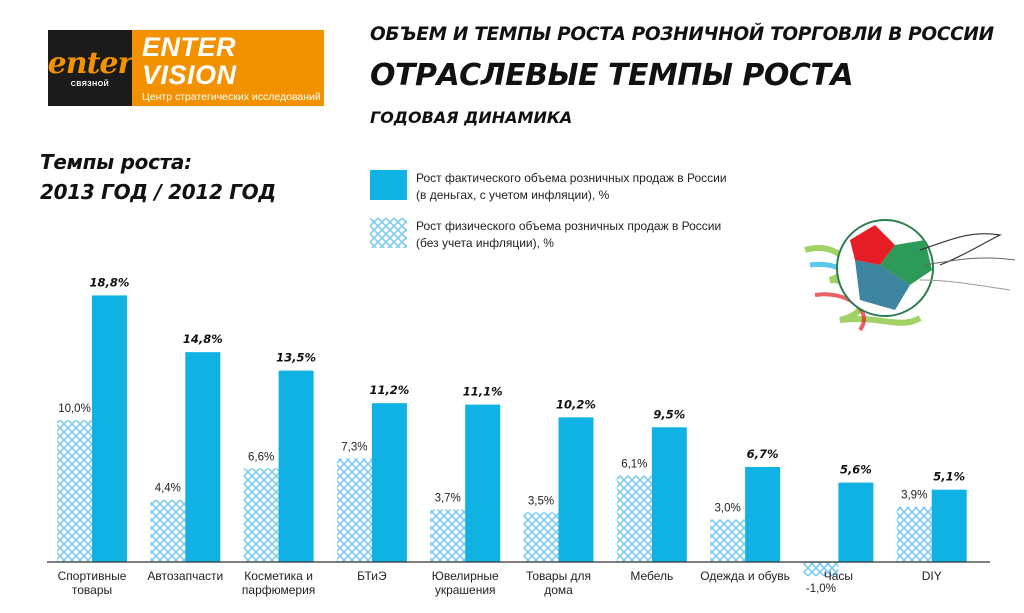 The width and height of the screenshot is (1024, 613). What do you see at coordinates (90, 84) in the screenshot?
I see `logo-sub: СВЯЗНОЙ` at bounding box center [90, 84].